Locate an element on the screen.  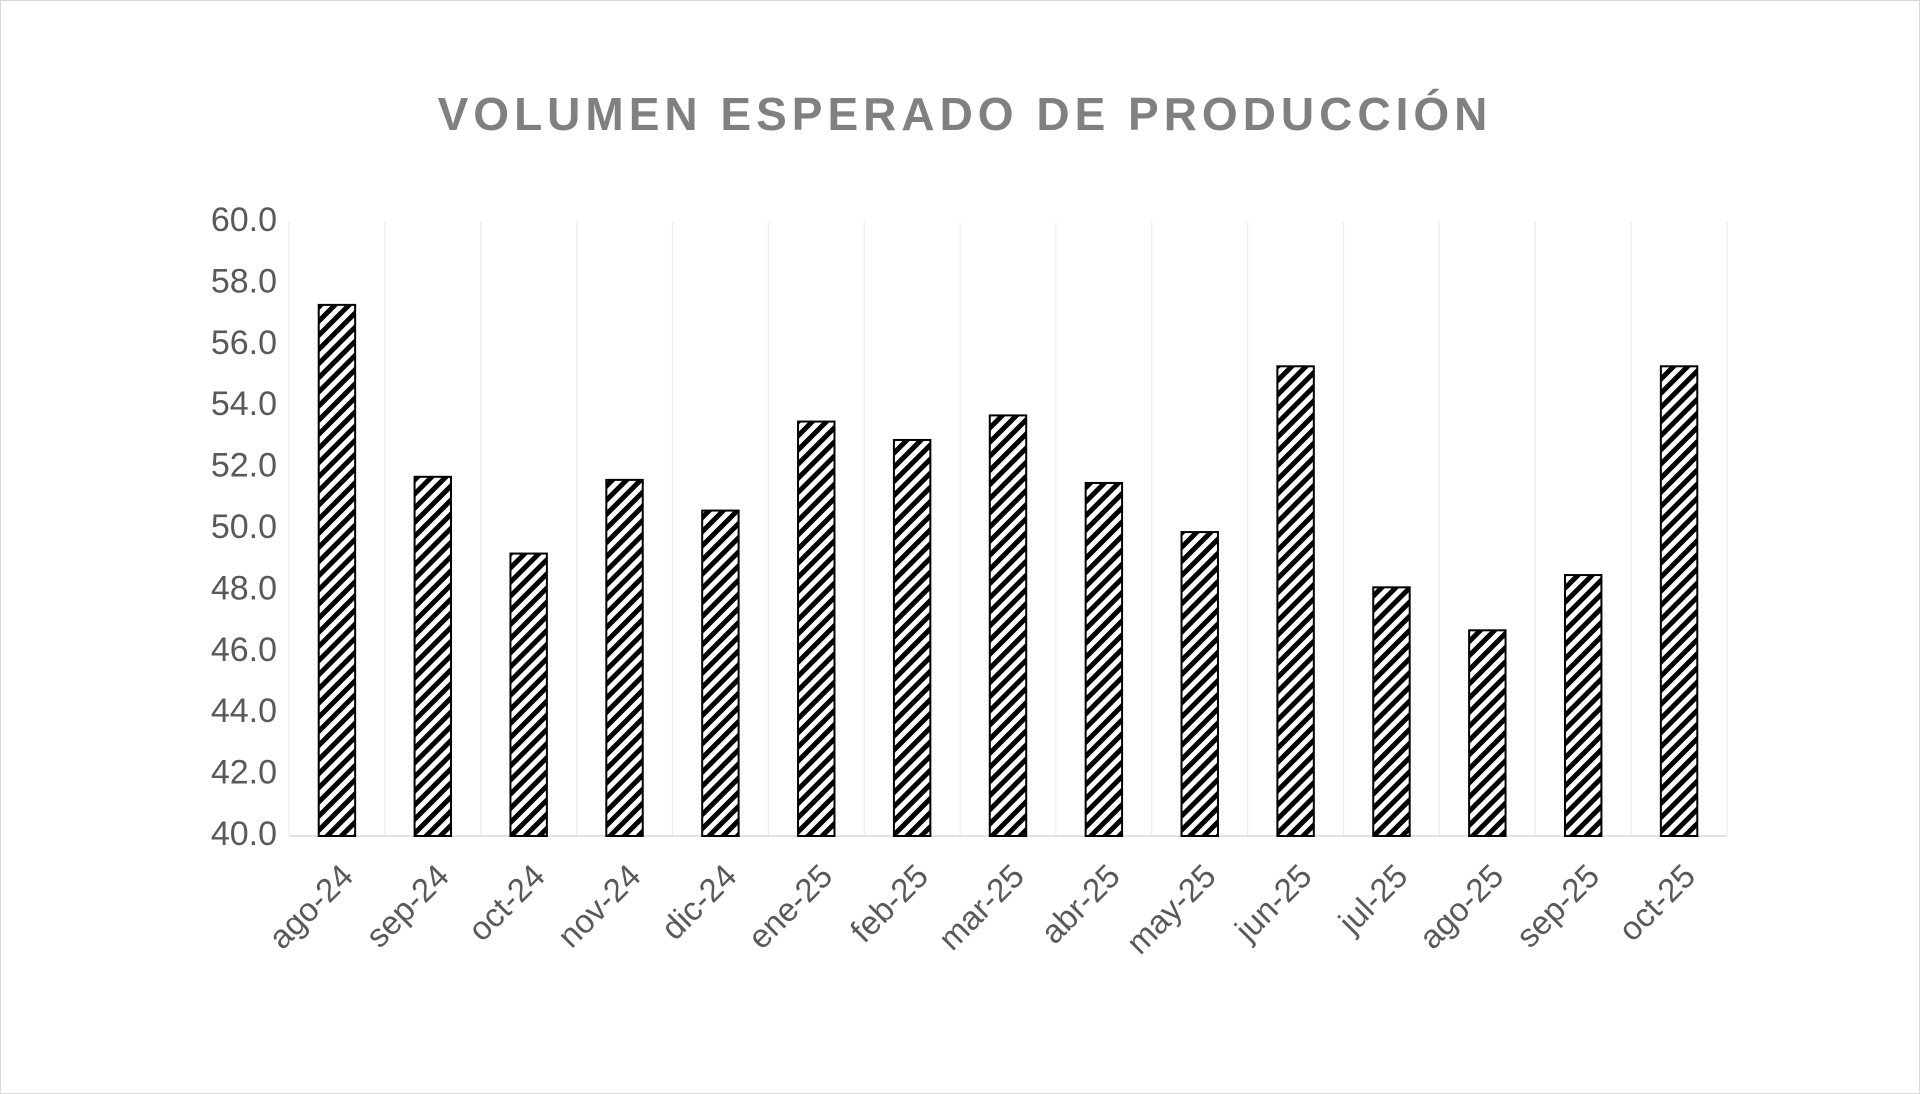
y-tick-label: 50.0 is located at coordinates (244, 527).